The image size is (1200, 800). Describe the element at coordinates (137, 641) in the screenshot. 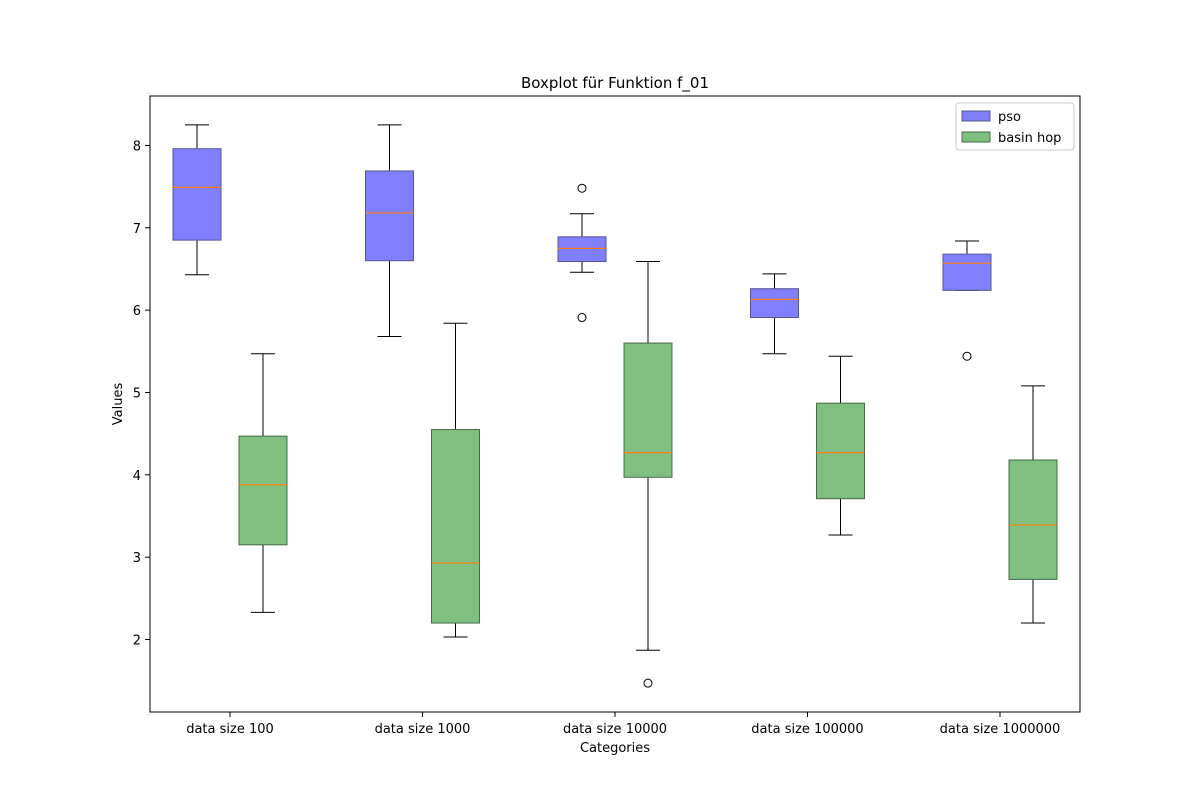

I see `y-tick-label: 2` at that location.